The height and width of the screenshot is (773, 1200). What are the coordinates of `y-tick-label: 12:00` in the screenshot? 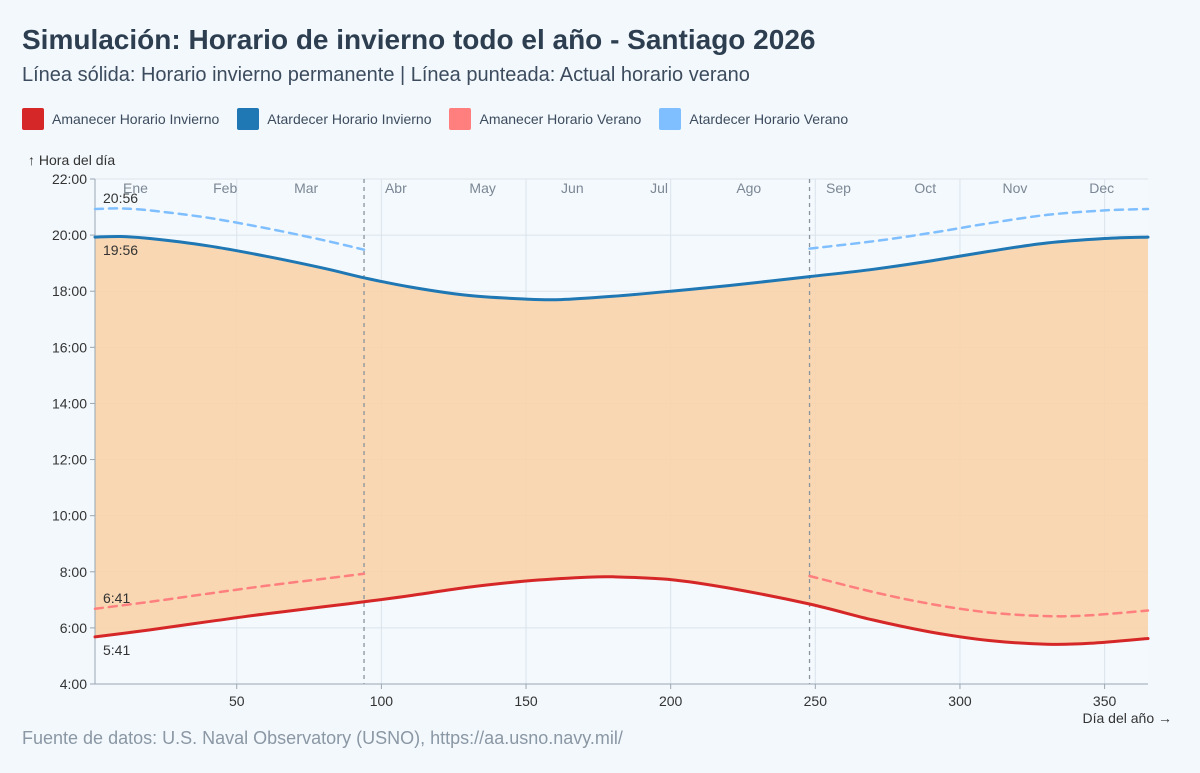 It's located at (69, 460).